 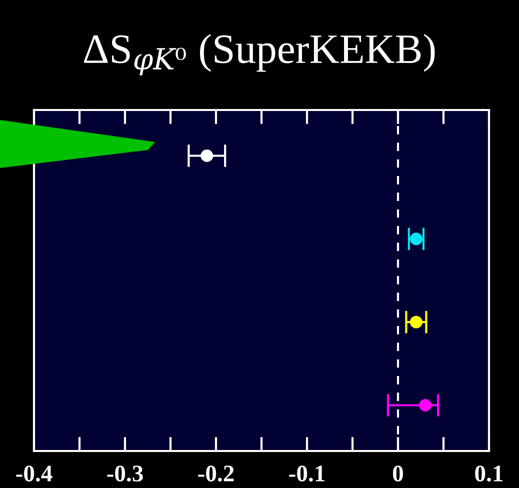 What do you see at coordinates (259, 55) in the screenshot?
I see `chart-title: ΔS$_{φK⁰}$ (SuperKEKB)` at bounding box center [259, 55].